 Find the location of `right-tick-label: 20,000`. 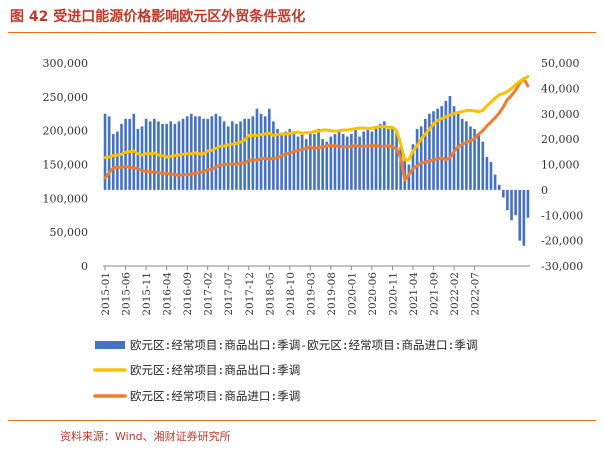

right-tick-label: 20,000 is located at coordinates (560, 139).